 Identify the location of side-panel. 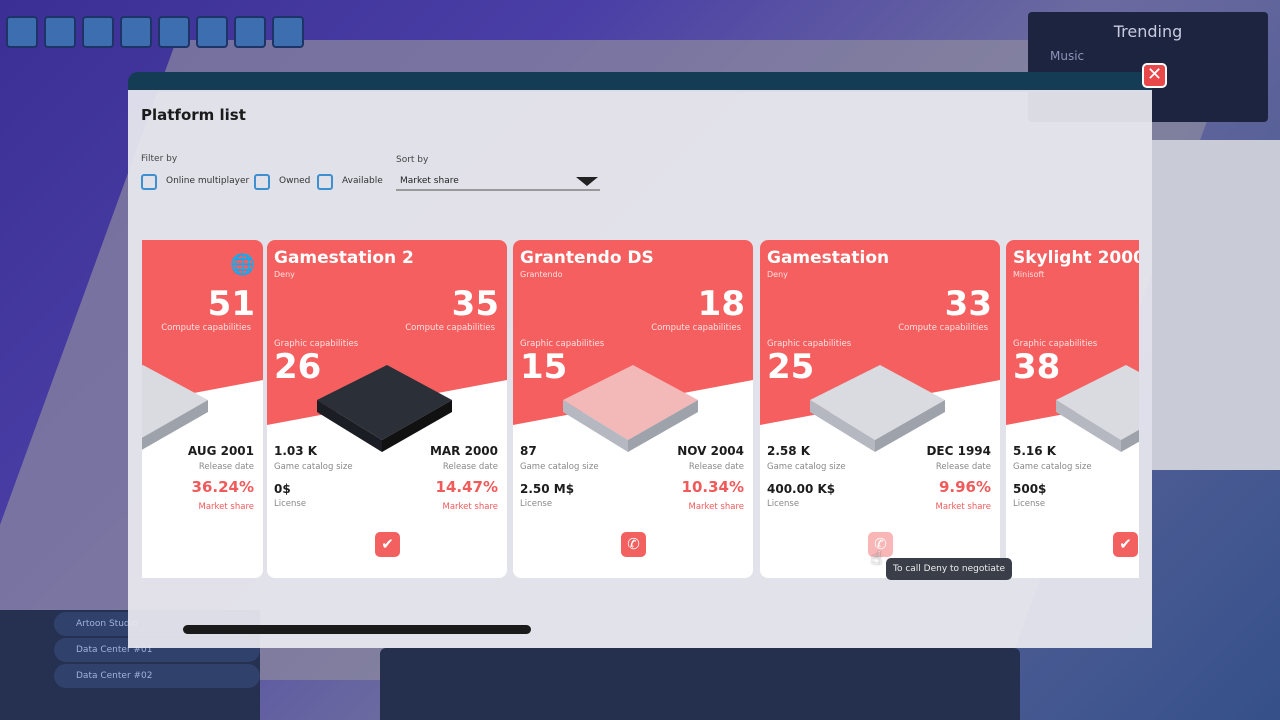
(1216, 305).